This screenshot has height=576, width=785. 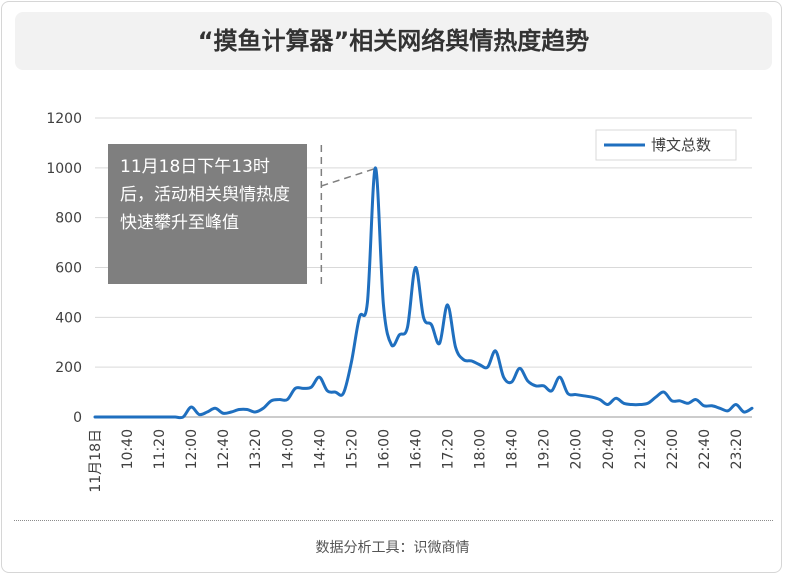 I want to click on x-tick-label: 12:00, so click(x=192, y=449).